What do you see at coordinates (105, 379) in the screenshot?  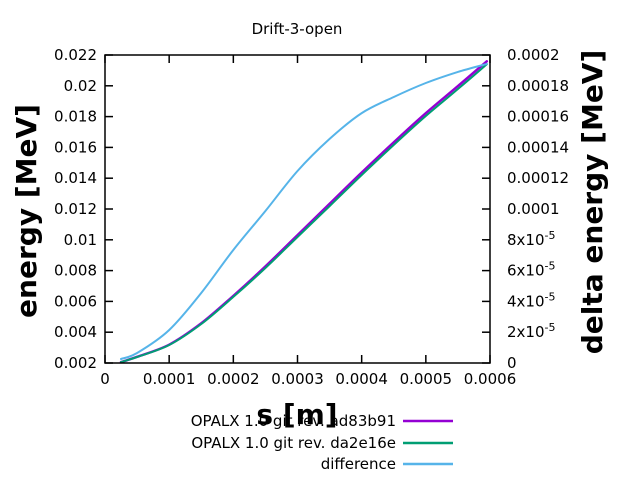 I see `x-tick-label: 0` at bounding box center [105, 379].